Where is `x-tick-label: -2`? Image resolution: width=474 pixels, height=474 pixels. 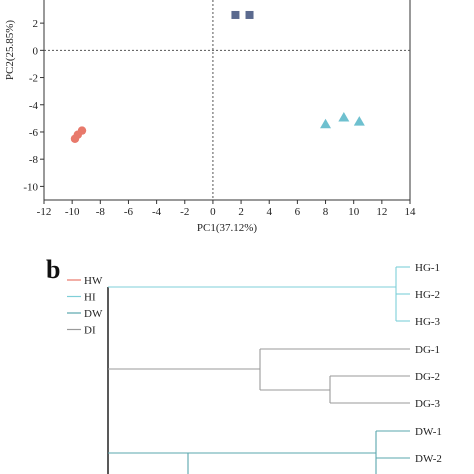
x-tick-label: -2 is located at coordinates (184, 212).